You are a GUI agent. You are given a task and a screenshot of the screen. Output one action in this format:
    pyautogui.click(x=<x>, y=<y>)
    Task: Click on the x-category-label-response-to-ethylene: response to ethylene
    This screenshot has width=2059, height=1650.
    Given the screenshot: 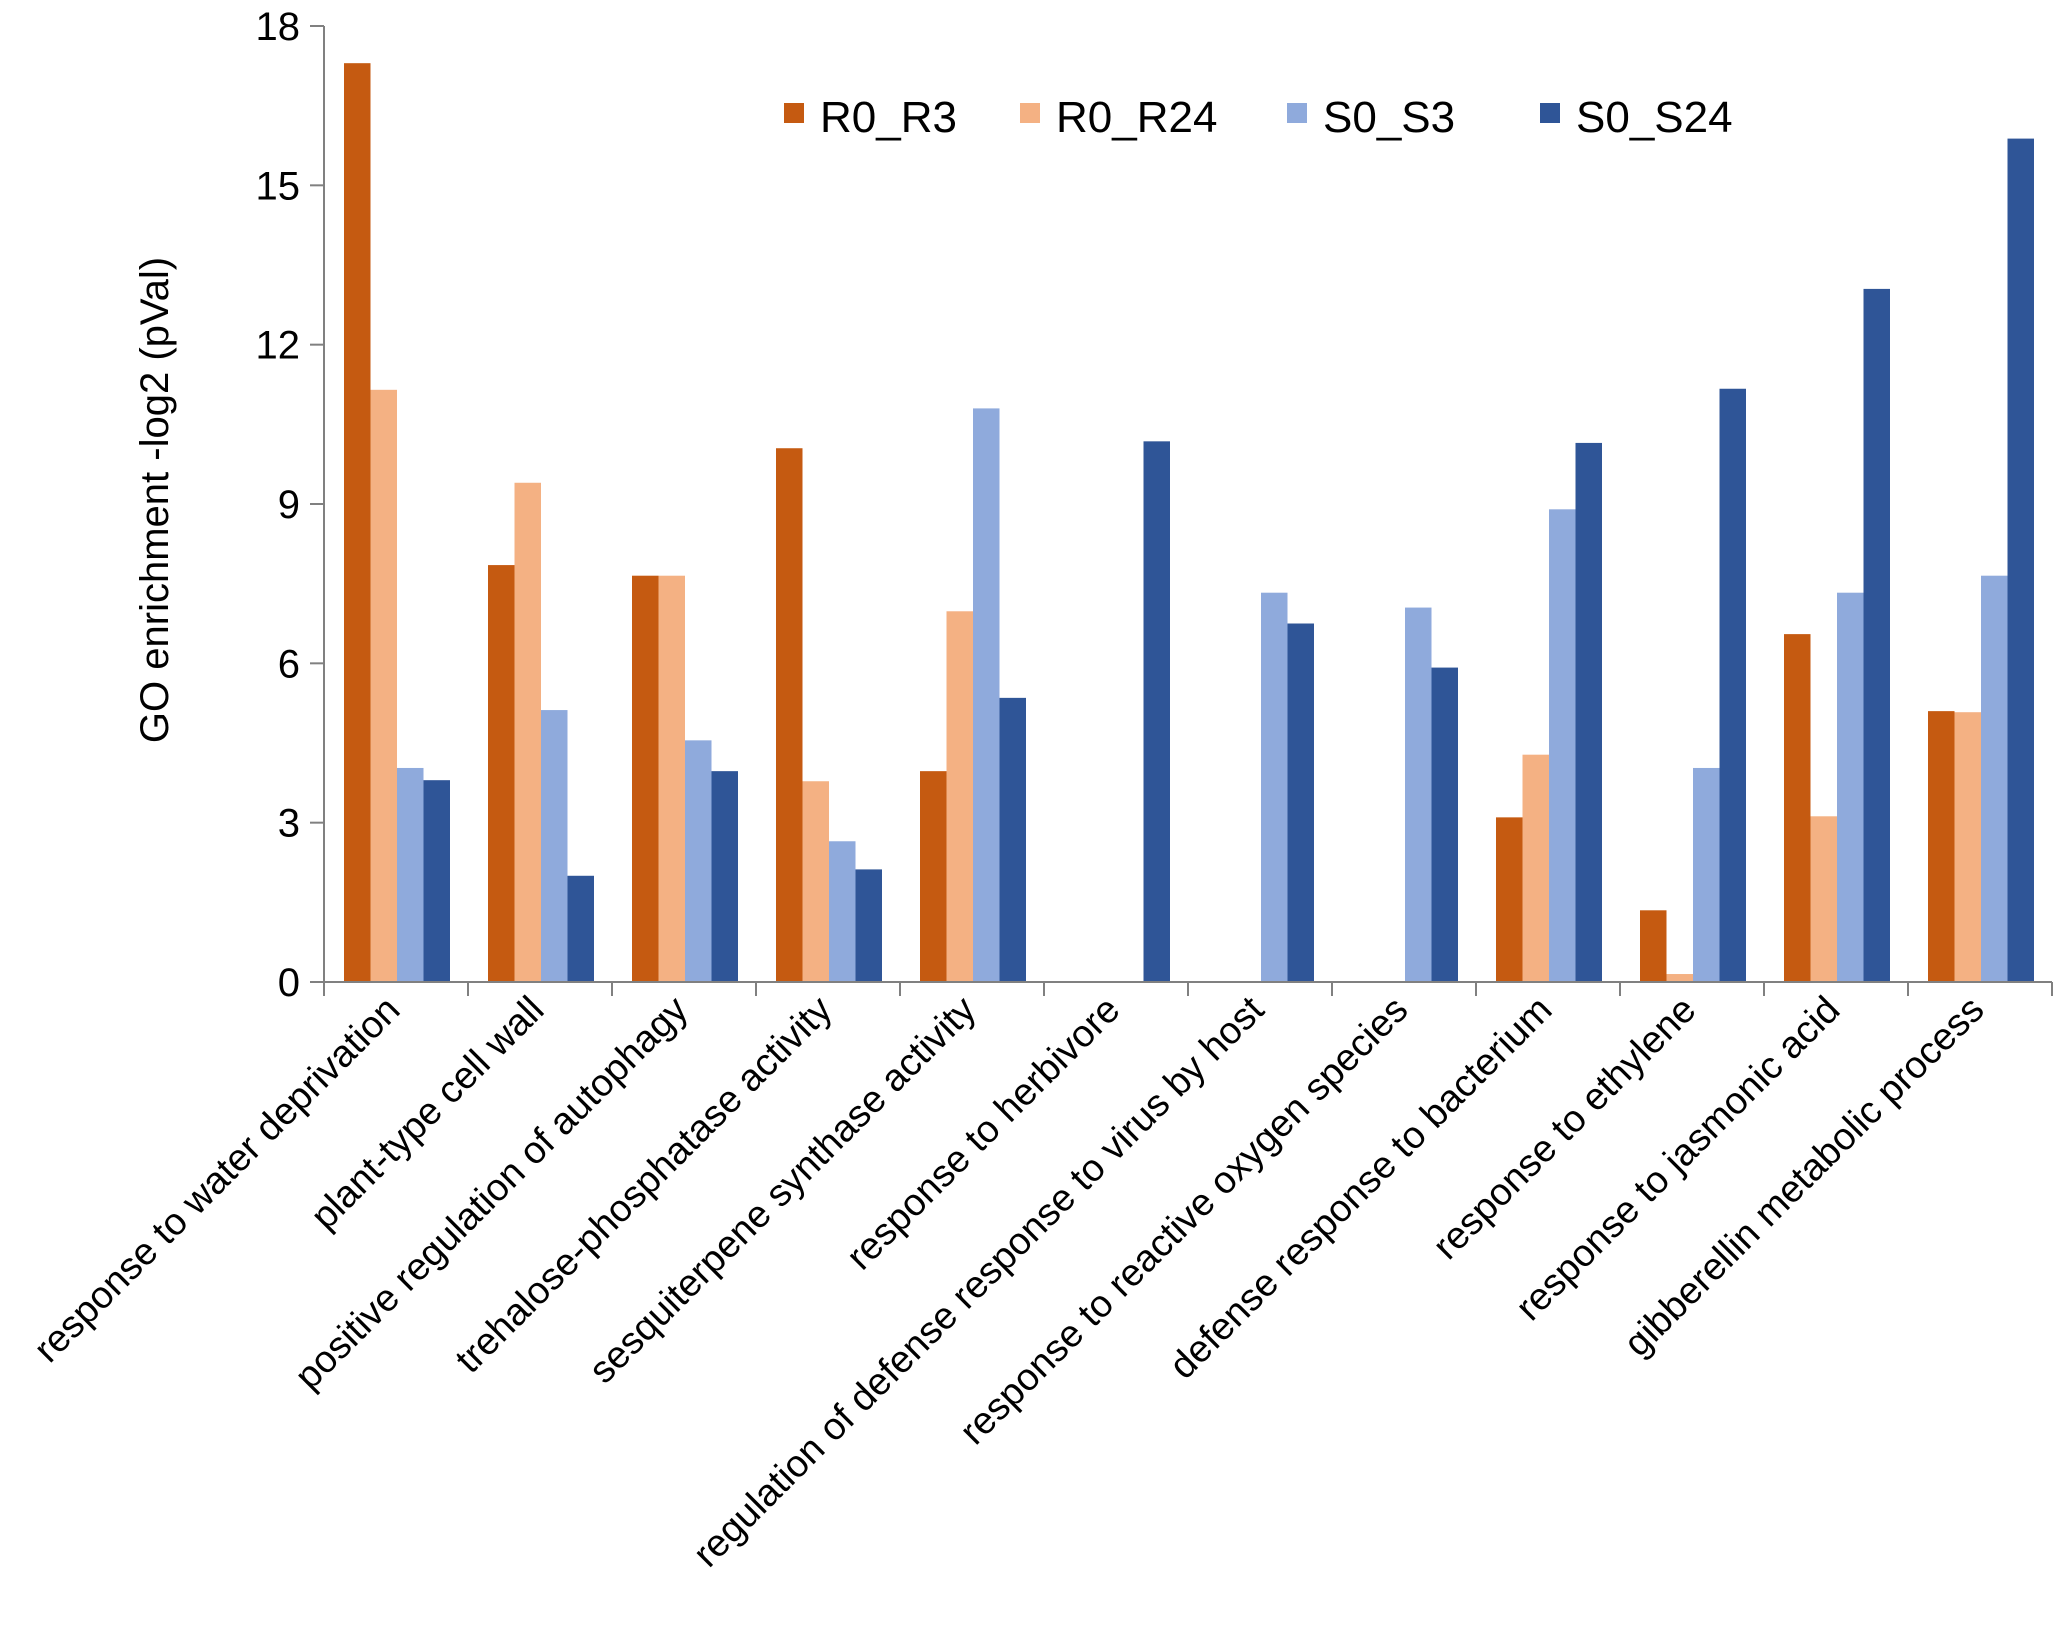 What is the action you would take?
    pyautogui.click(x=1564, y=1128)
    